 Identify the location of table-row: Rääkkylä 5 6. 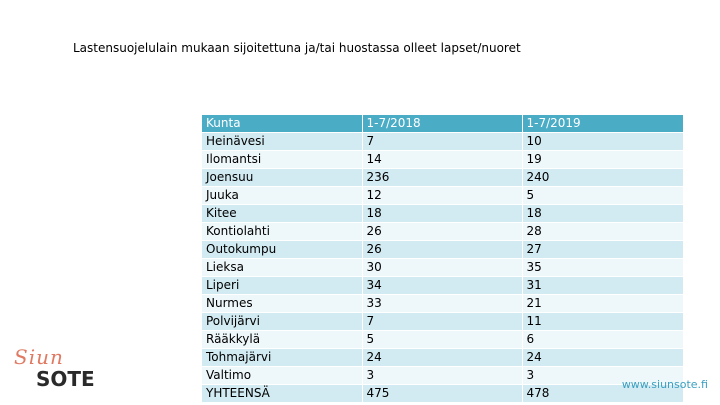
(443, 339).